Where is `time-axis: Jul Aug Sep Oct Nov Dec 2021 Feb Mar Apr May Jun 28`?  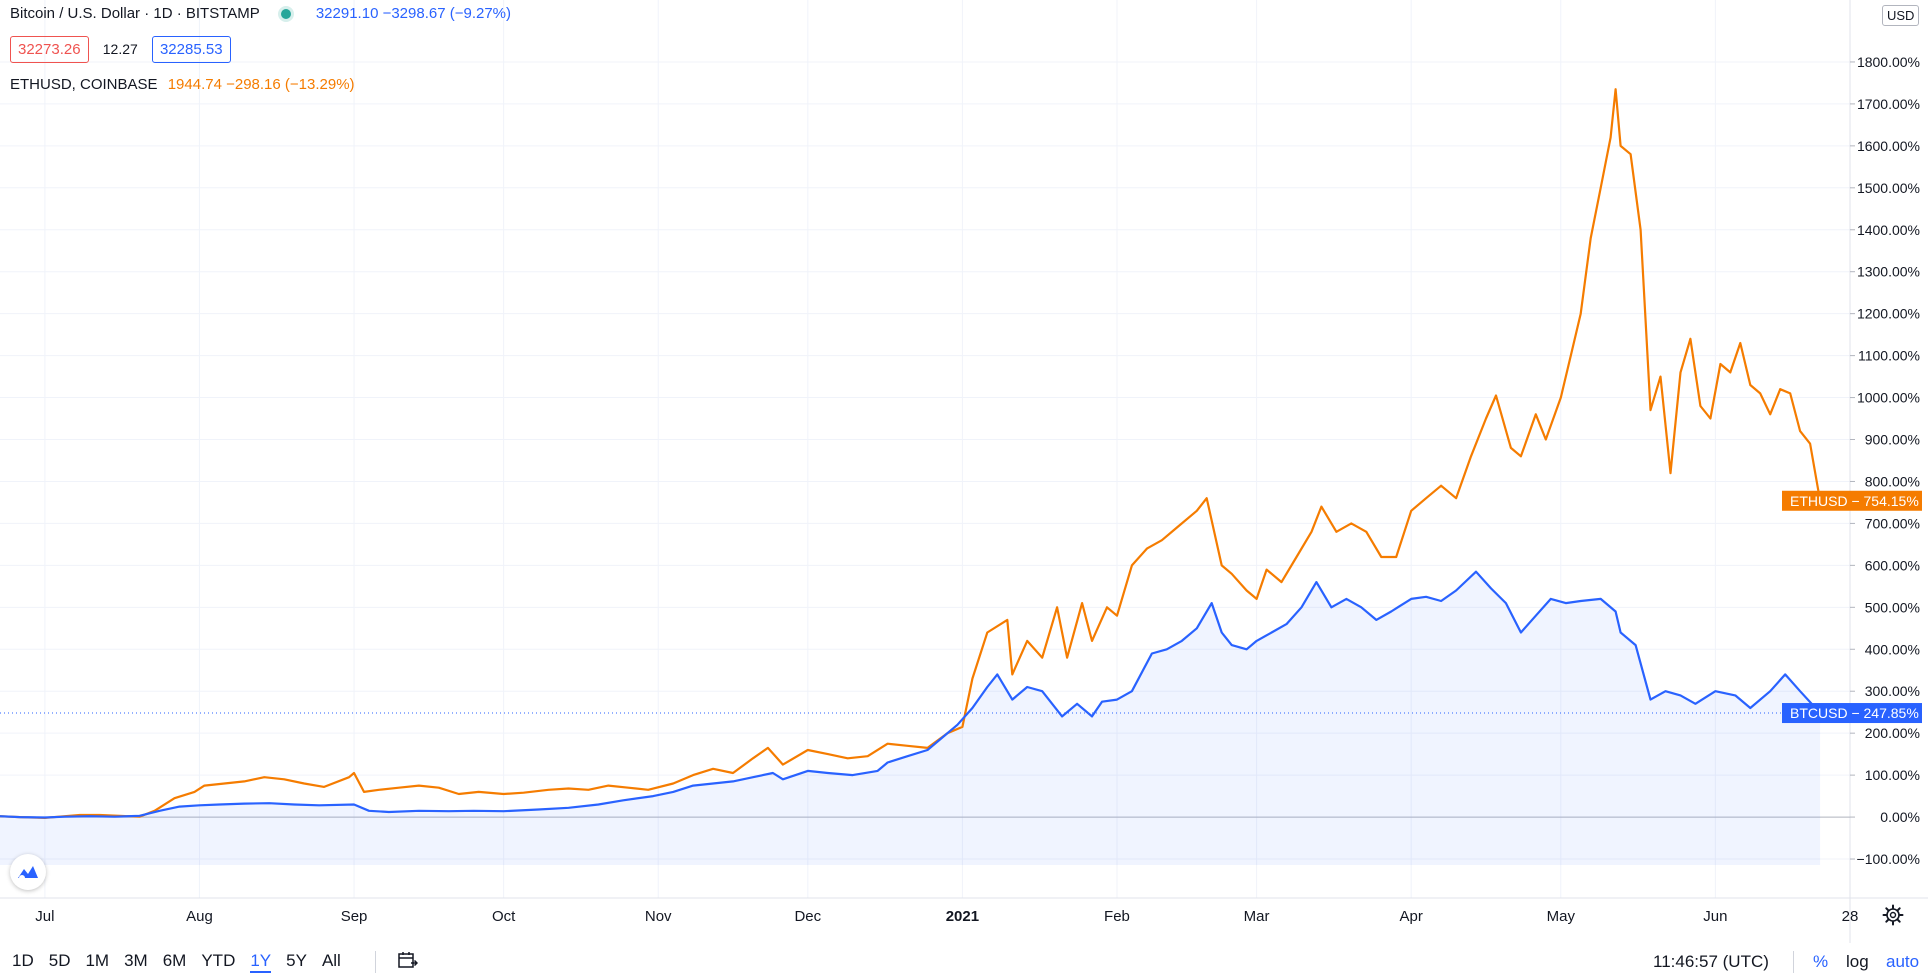 time-axis: Jul Aug Sep Oct Nov Dec 2021 Feb Mar Apr May Jun 28 is located at coordinates (946, 916).